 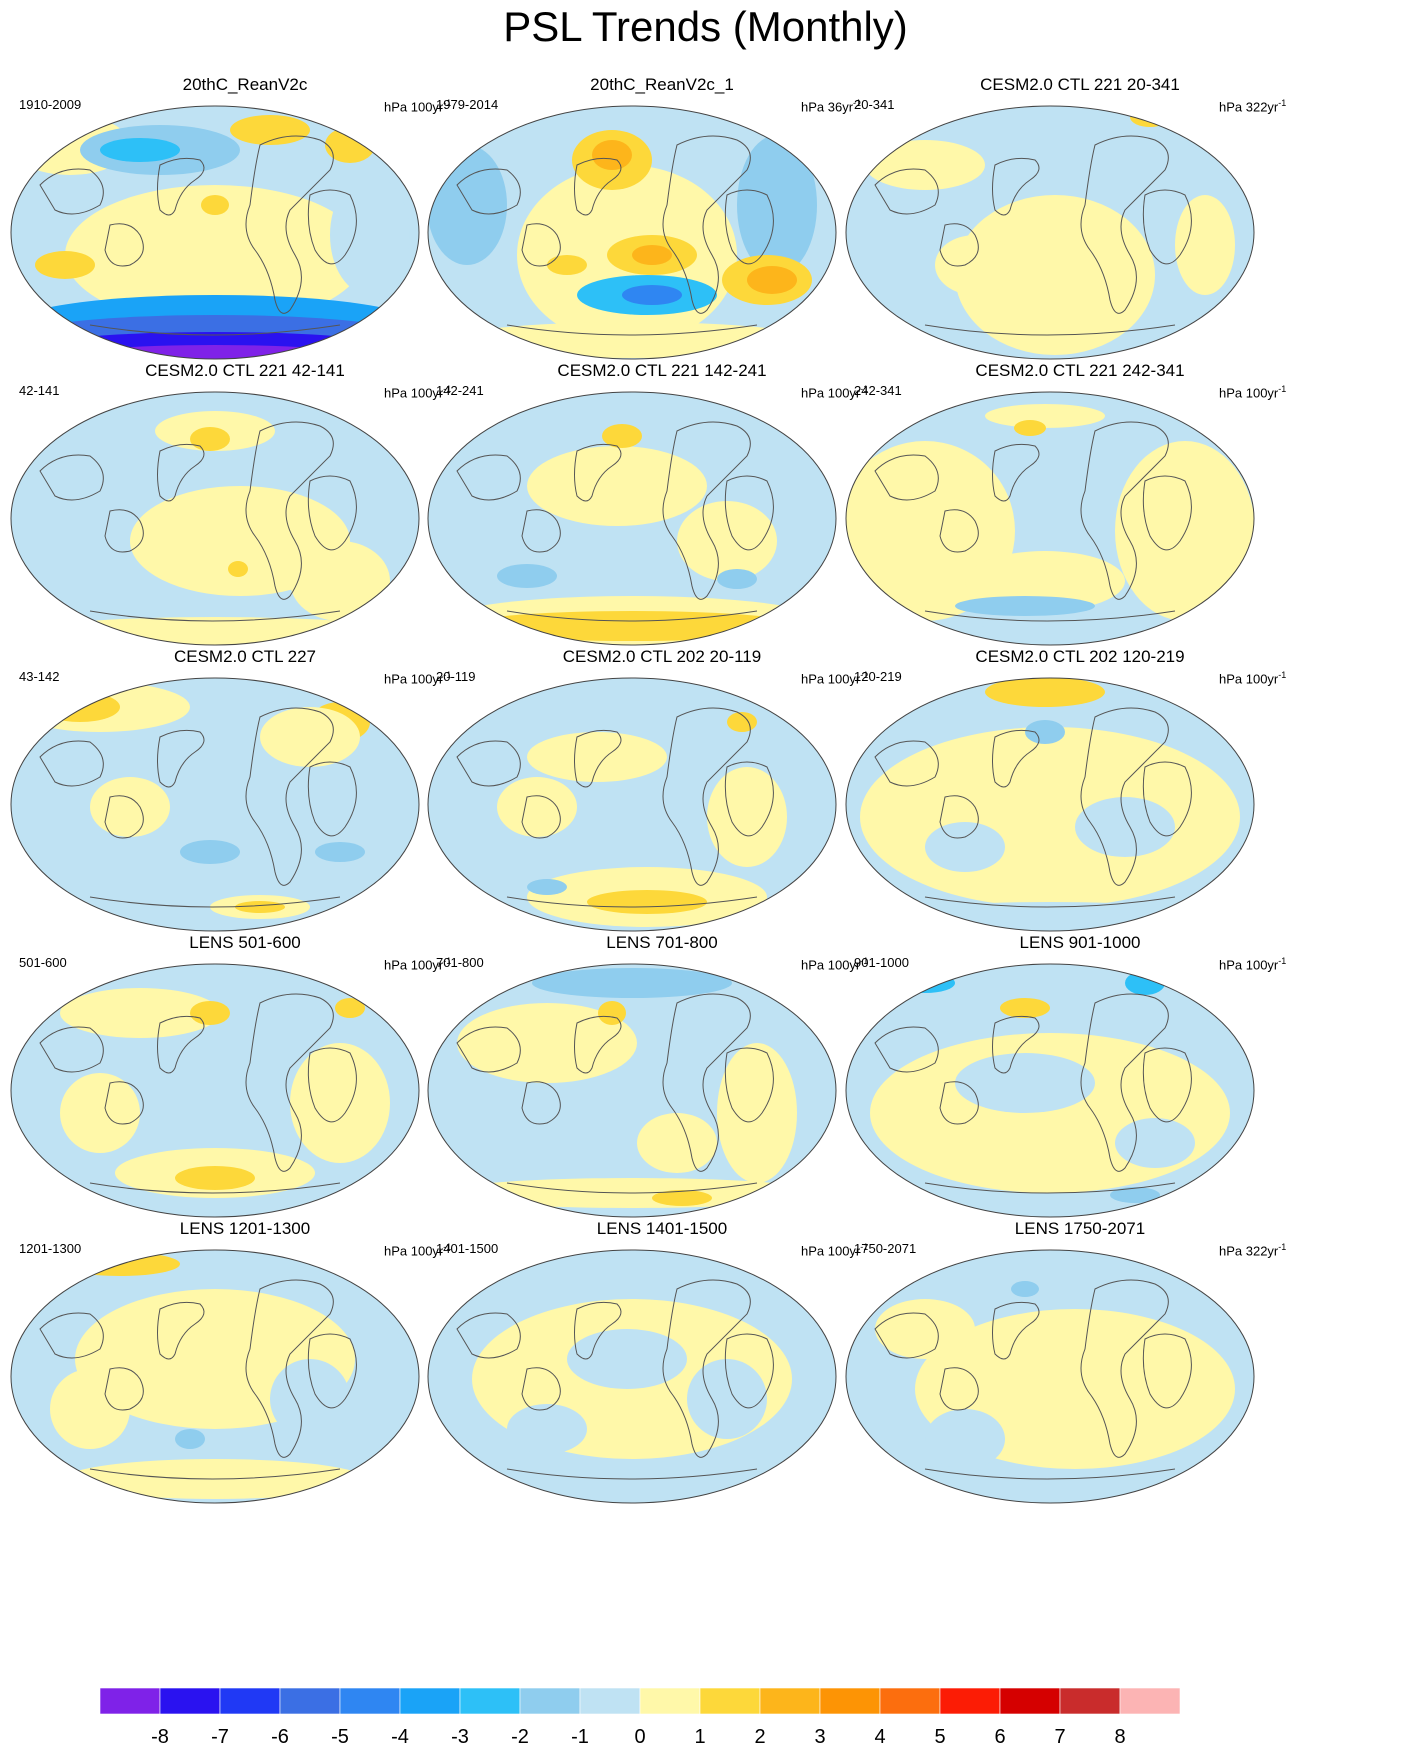 I want to click on map-panel: LENS 701-800 701-800 hPa 100yr-1, so click(x=662, y=1092).